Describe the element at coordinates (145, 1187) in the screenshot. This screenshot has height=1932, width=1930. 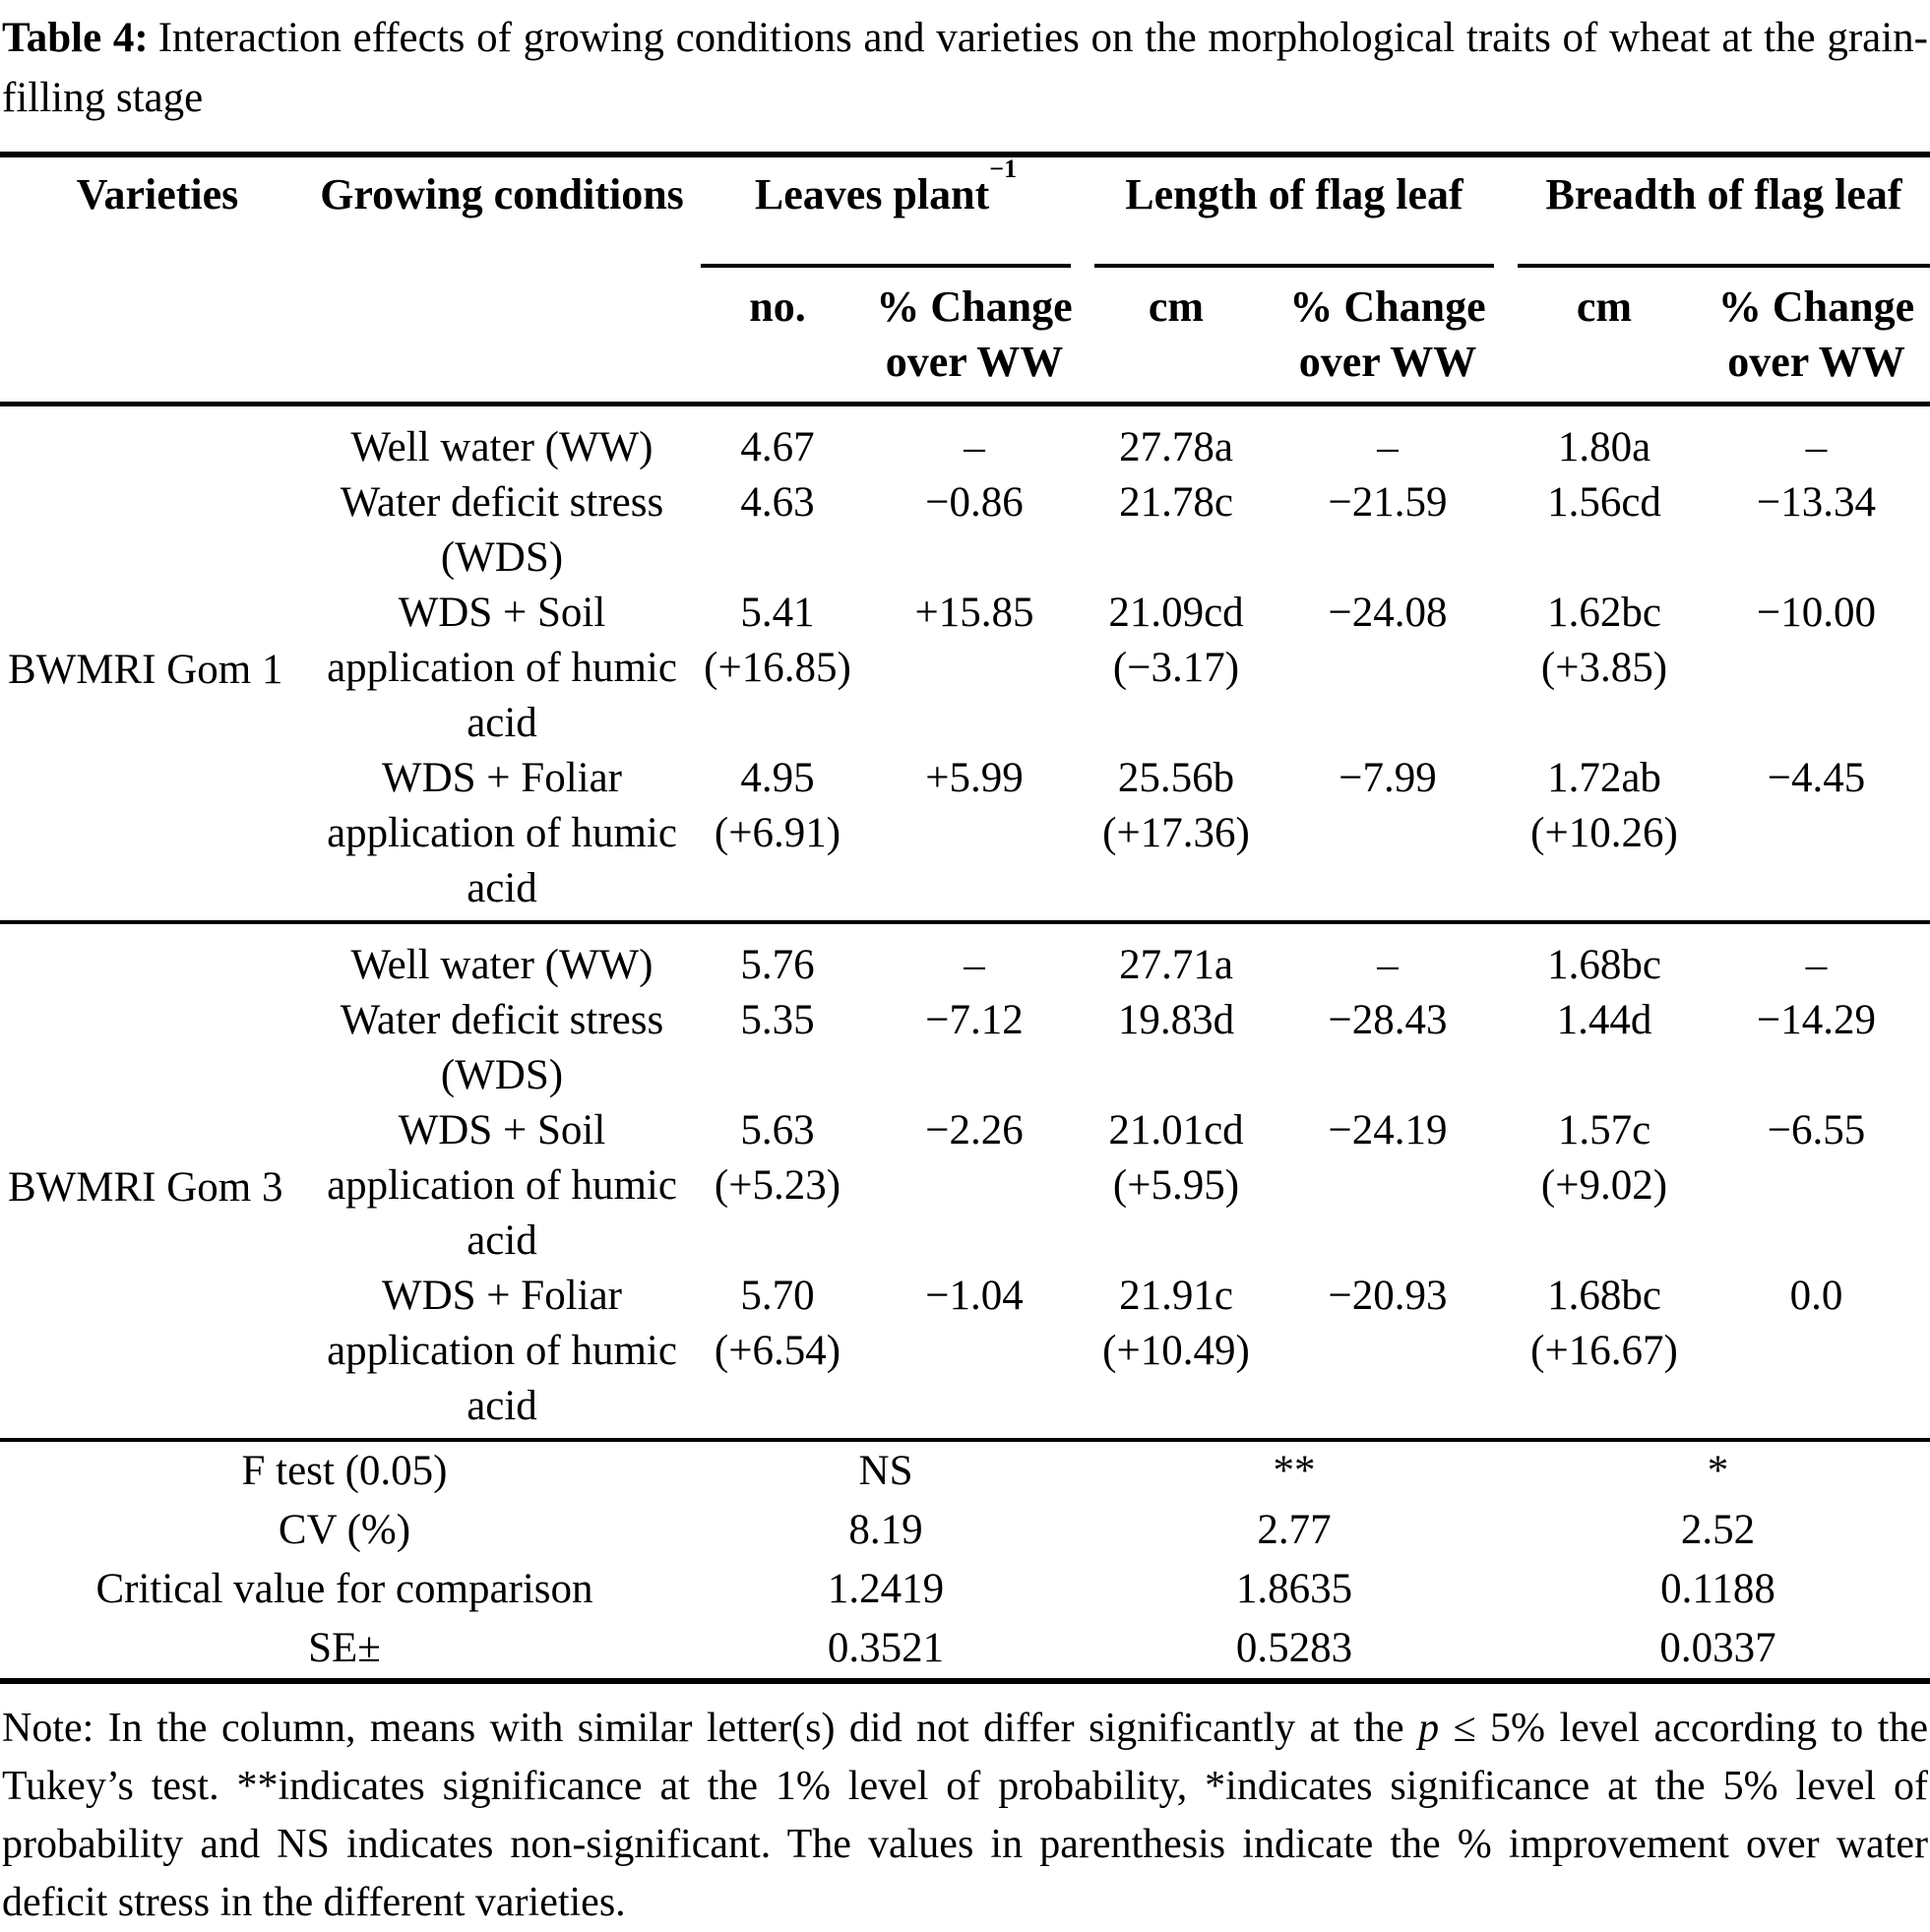
I see `variety-cell: BWMRI Gom 3` at that location.